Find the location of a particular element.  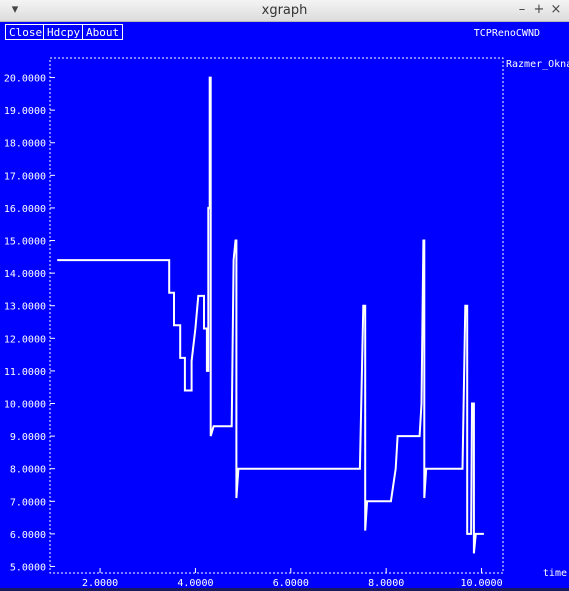

y-tick-label: 20.0000 is located at coordinates (25, 79).